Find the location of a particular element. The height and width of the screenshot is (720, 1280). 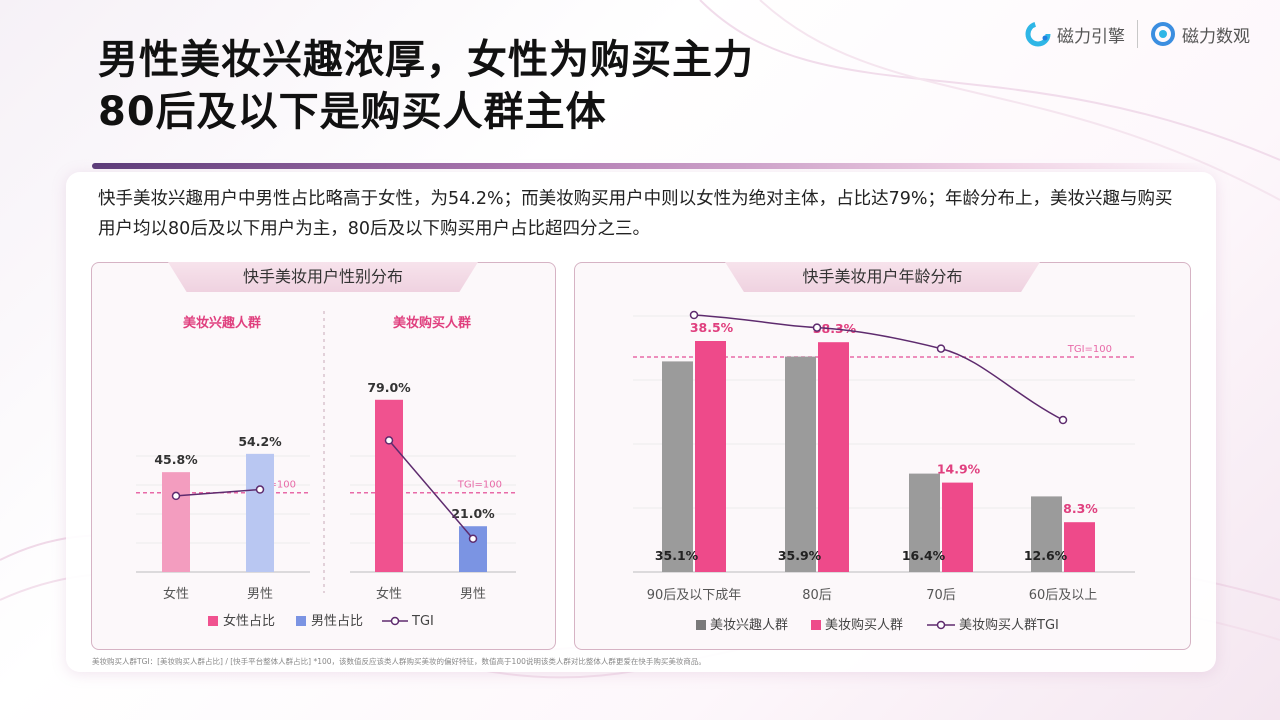

legend-label-tgi: 美妆购买人群TGI is located at coordinates (1009, 625).